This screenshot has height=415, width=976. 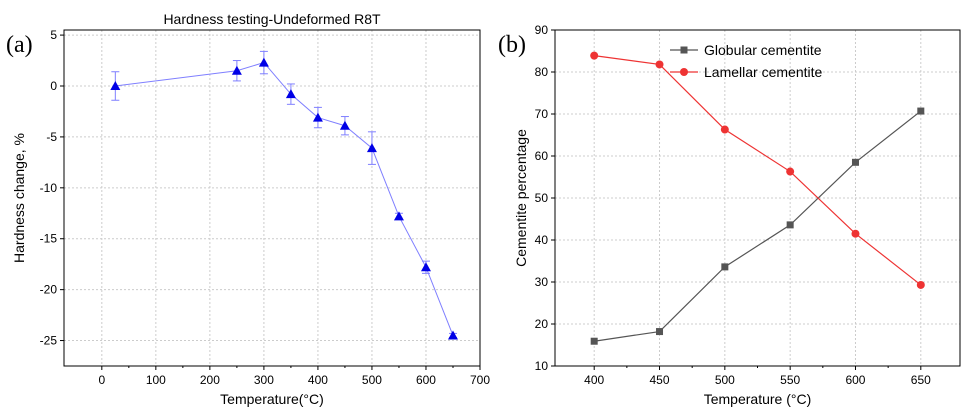 I want to click on y-tick-label: -25, so click(x=49, y=341).